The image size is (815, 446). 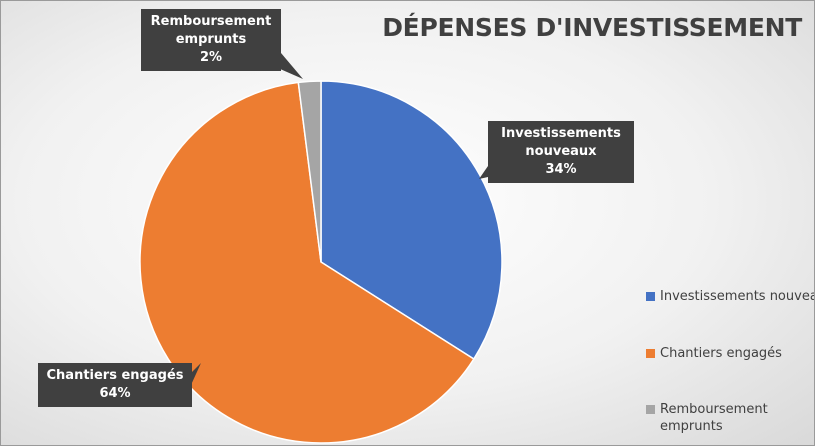 I want to click on data-label: Chantiers engagés 64%, so click(x=115, y=385).